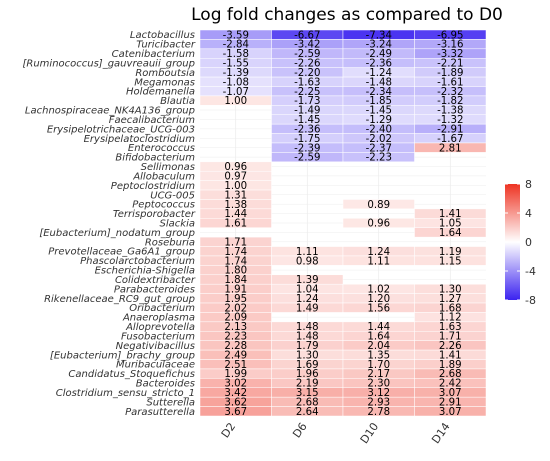  I want to click on cell-value-label: 1.80, so click(235, 271).